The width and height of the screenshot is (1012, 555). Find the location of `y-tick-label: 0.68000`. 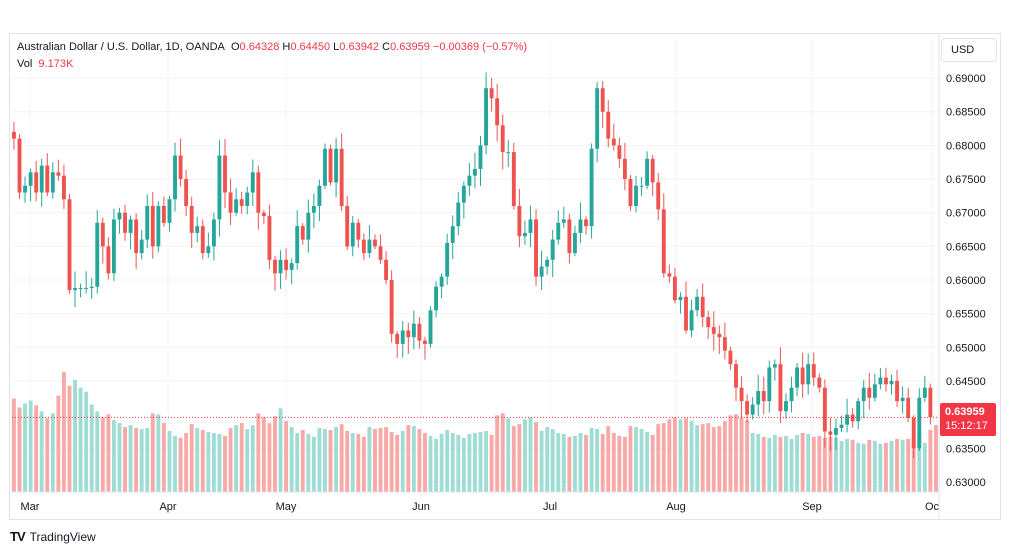

y-tick-label: 0.68000 is located at coordinates (966, 146).